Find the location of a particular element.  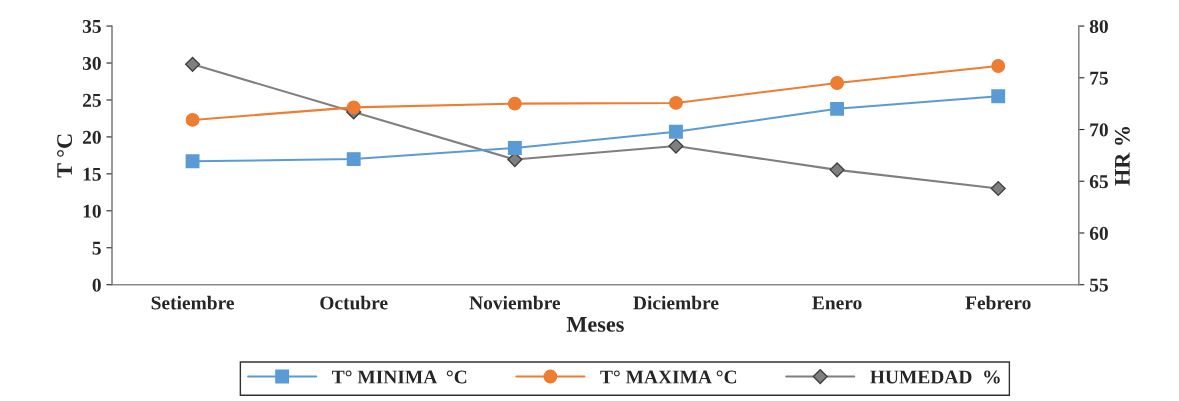

y-tick-label: 30 is located at coordinates (91, 63).